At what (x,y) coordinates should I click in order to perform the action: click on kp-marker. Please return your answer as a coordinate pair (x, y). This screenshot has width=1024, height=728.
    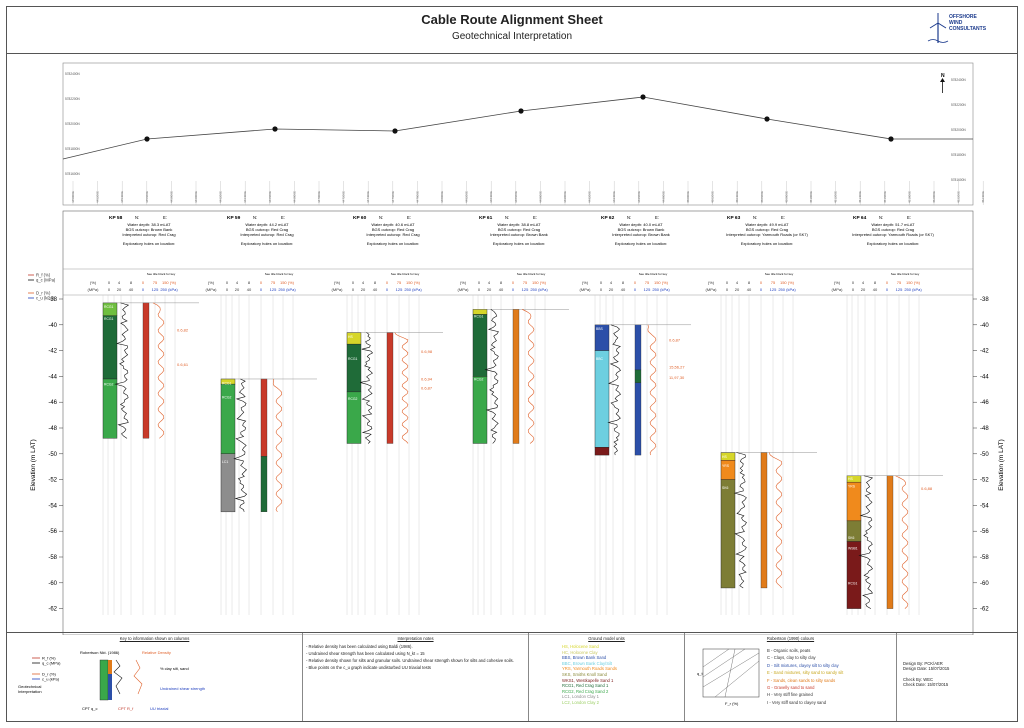
    Looking at the image, I should click on (891, 139).